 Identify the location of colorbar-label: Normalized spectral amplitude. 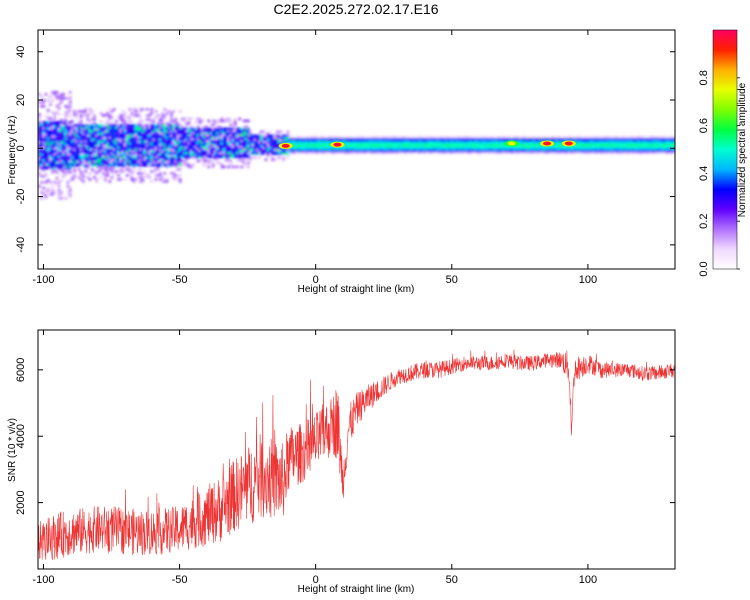
(742, 149).